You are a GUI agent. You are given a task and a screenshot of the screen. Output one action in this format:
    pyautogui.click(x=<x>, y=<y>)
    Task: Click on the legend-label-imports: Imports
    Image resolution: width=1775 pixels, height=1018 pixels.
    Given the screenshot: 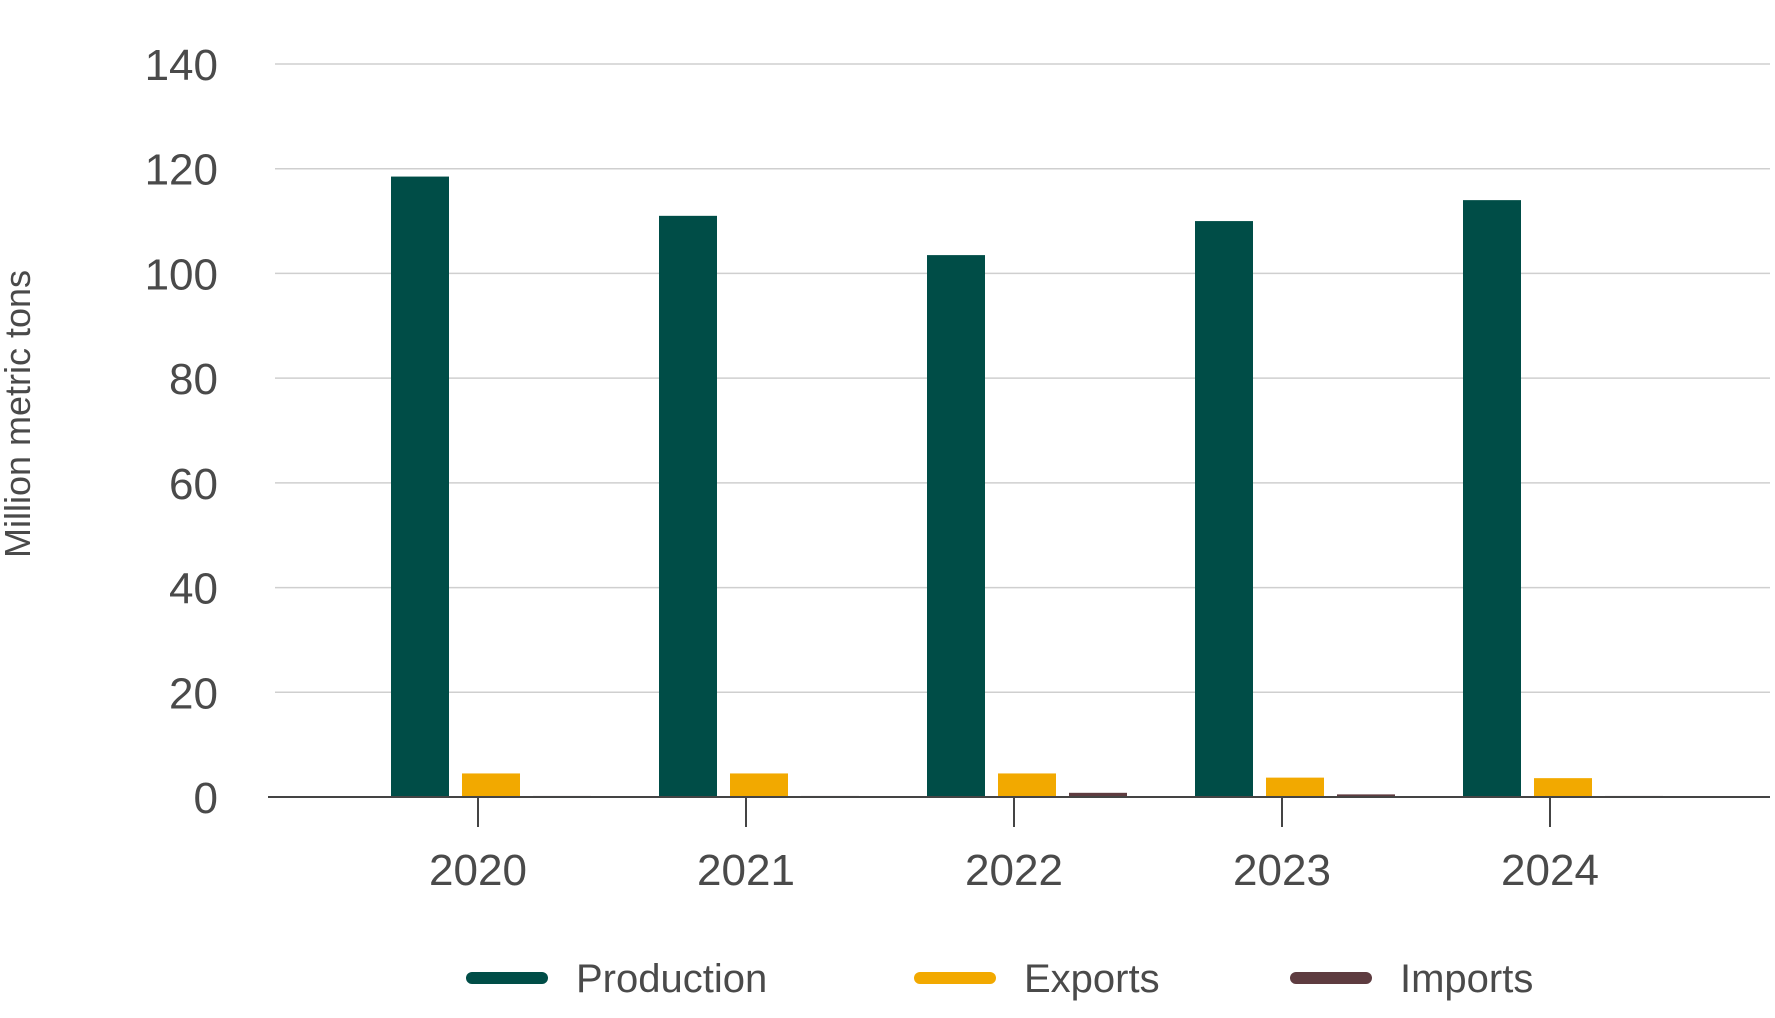 What is the action you would take?
    pyautogui.click(x=1466, y=979)
    